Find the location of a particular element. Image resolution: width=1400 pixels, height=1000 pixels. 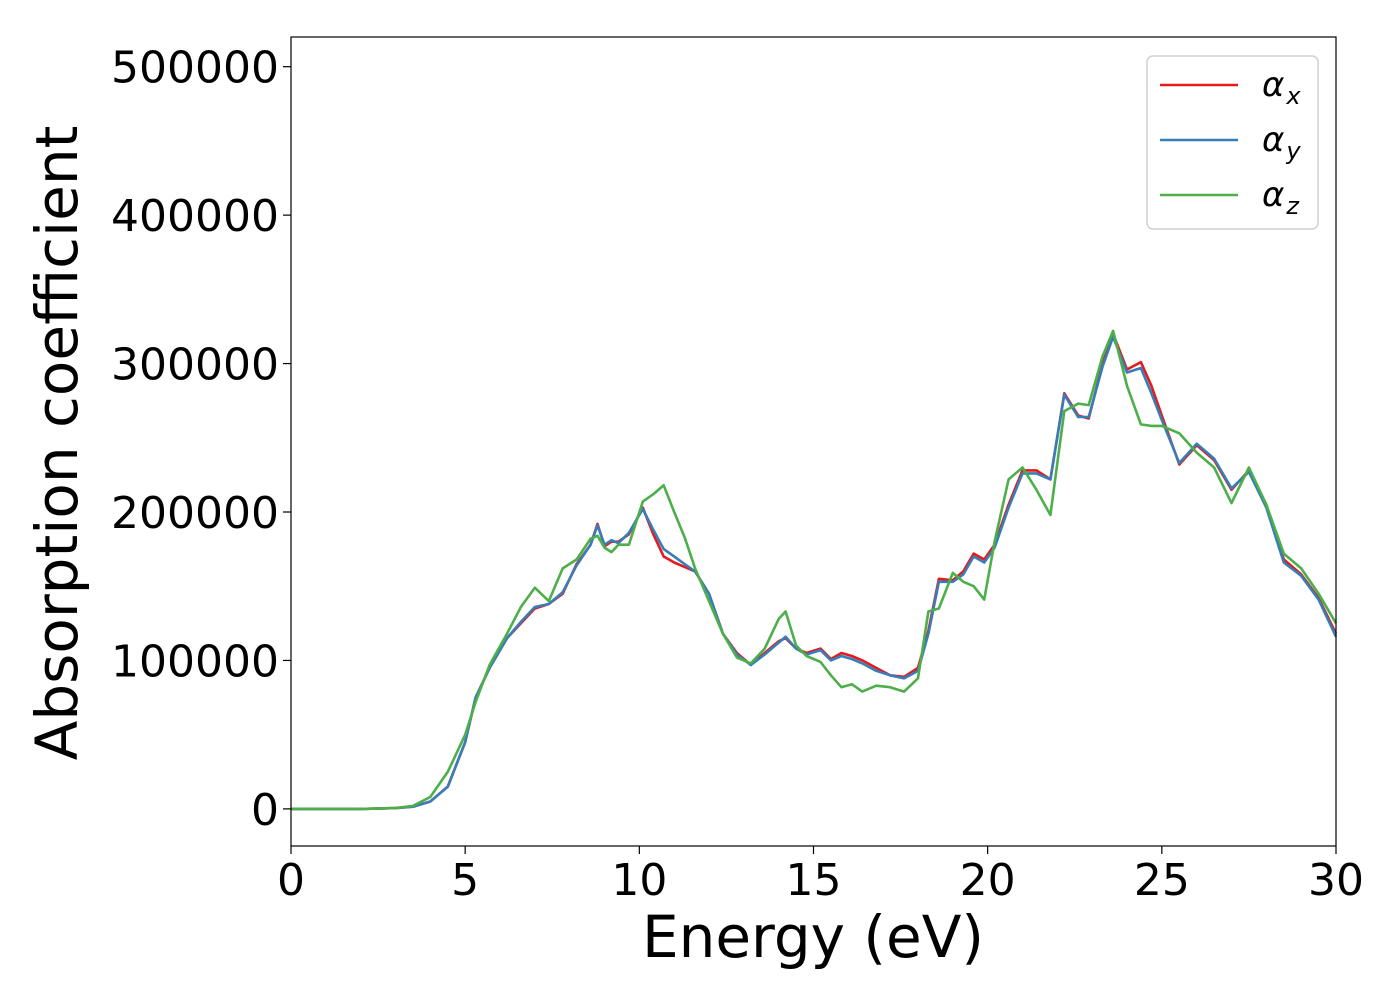

x-tick-label: 5 is located at coordinates (465, 880).